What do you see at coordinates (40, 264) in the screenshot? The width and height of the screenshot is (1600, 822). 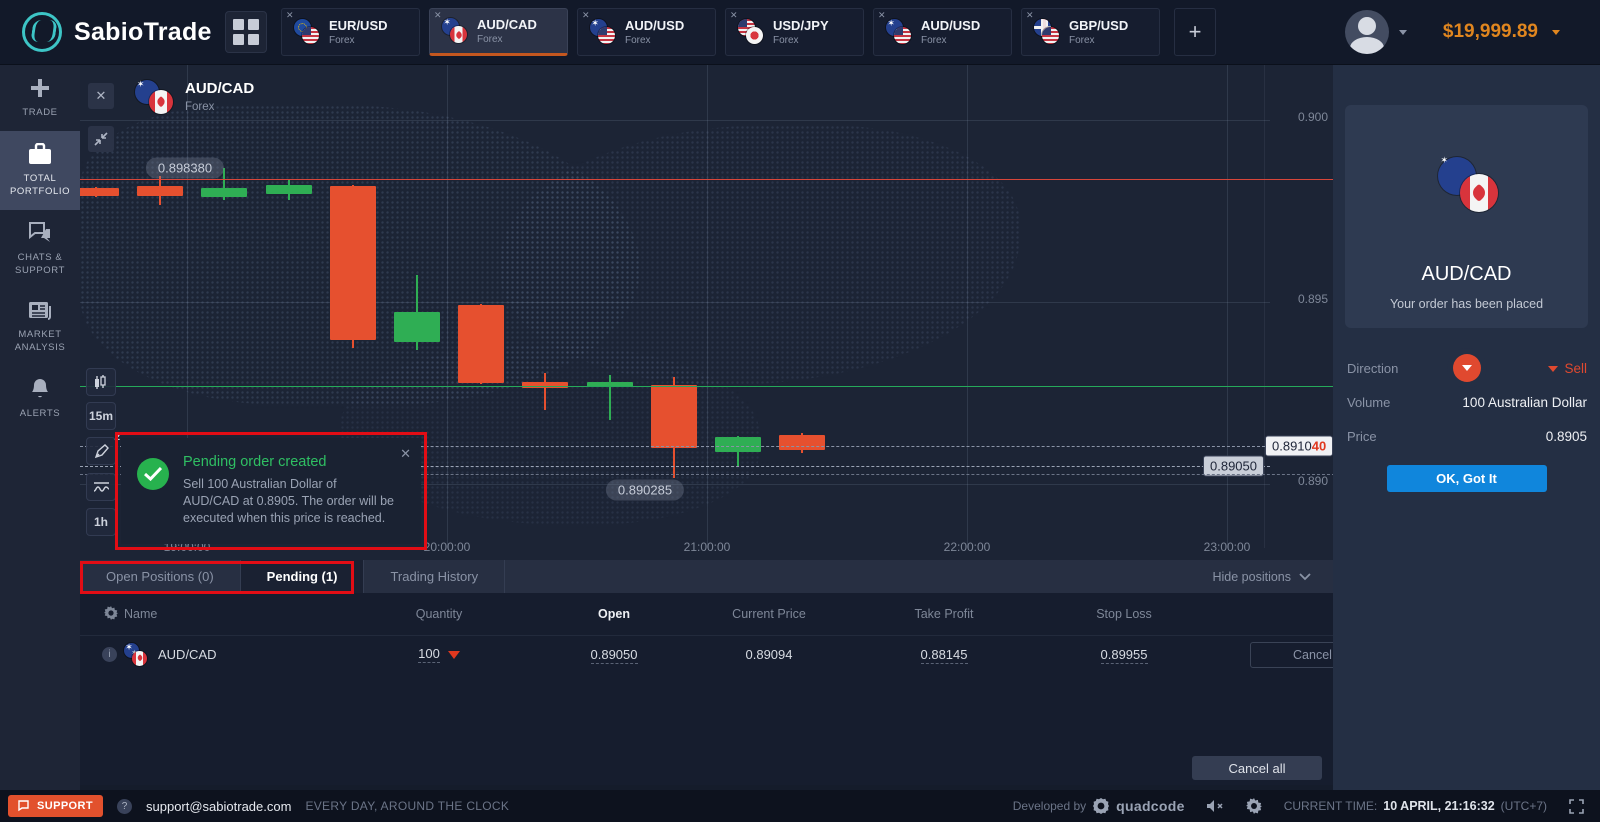 I see `sidebar-item-label: CHATS & SUPPORT` at bounding box center [40, 264].